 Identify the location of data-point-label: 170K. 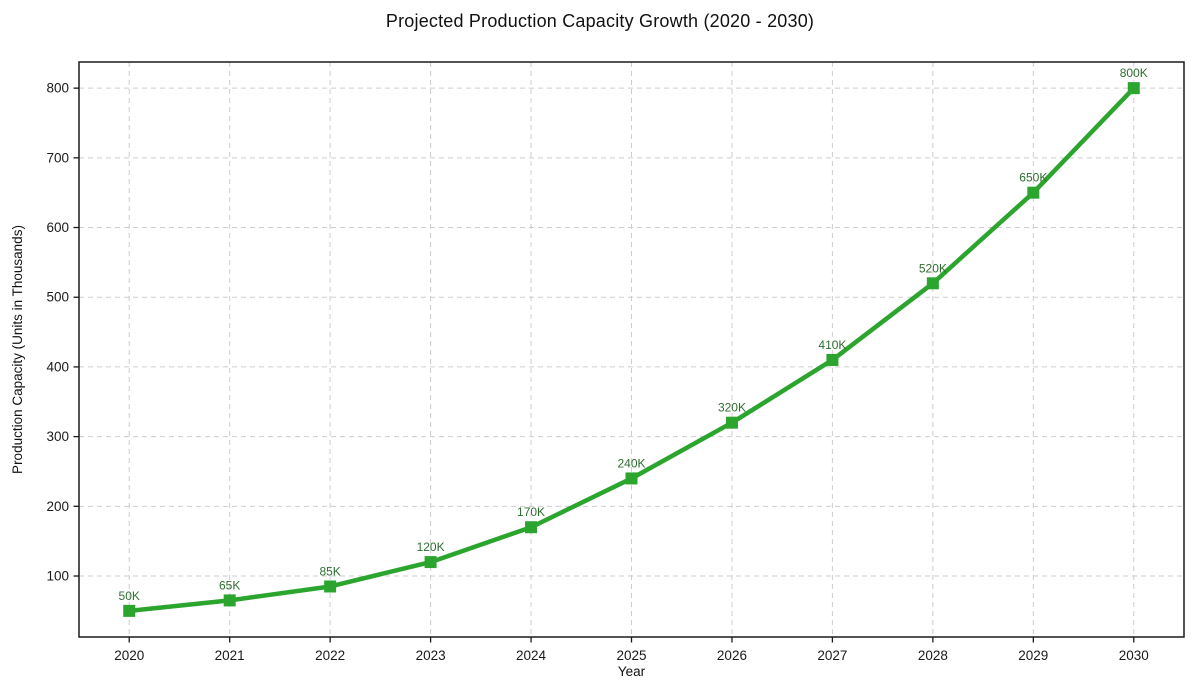
(531, 512).